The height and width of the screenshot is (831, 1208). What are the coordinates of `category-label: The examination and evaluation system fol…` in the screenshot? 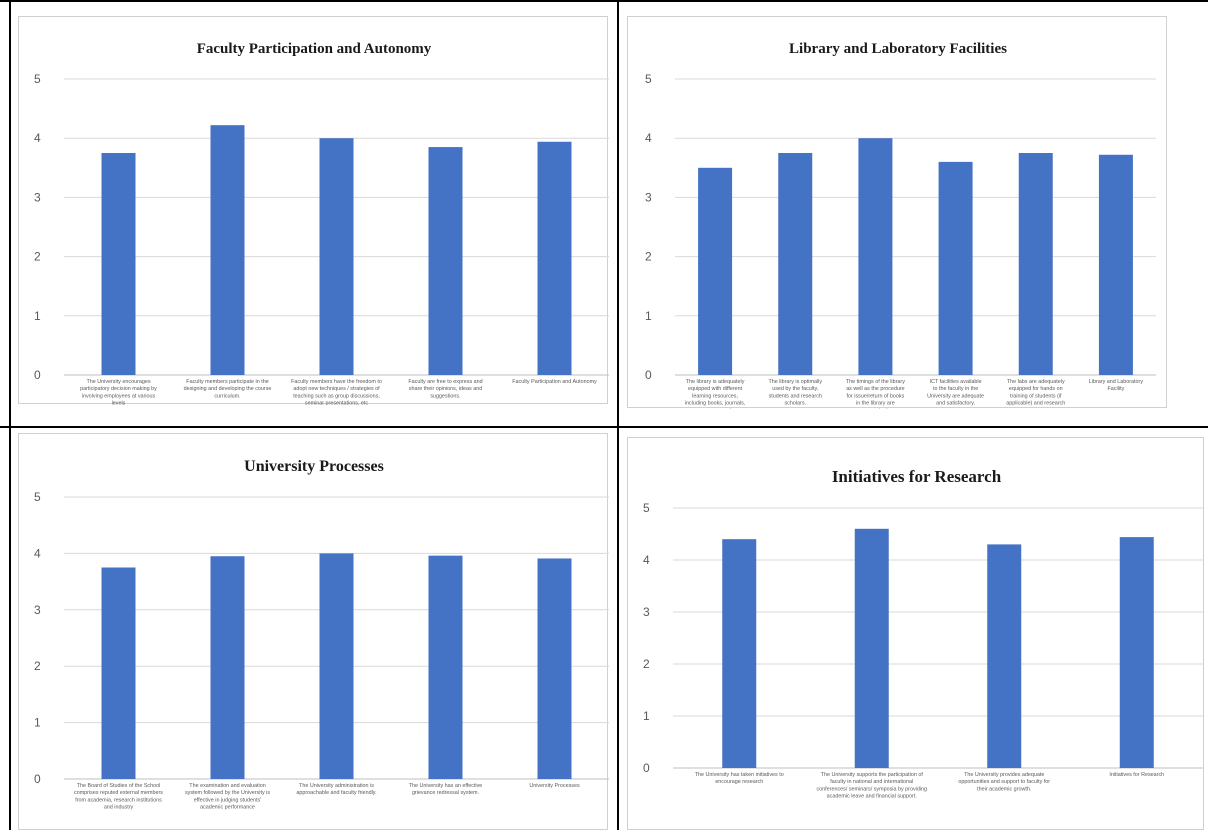 It's located at (227, 797).